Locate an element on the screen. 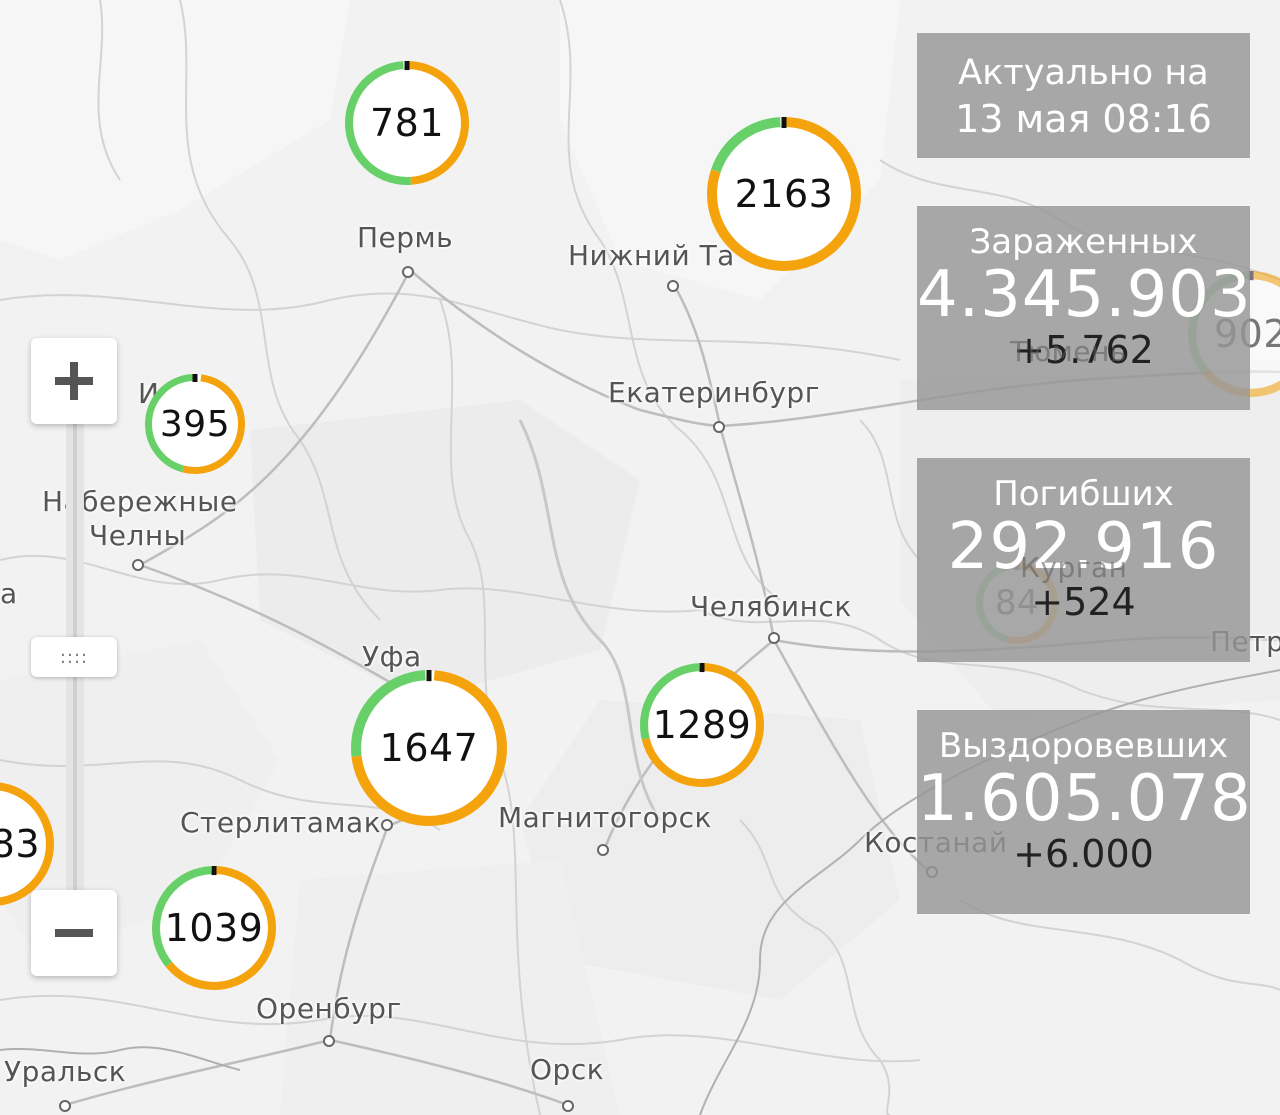  city-label-orsk: Орск is located at coordinates (567, 1069).